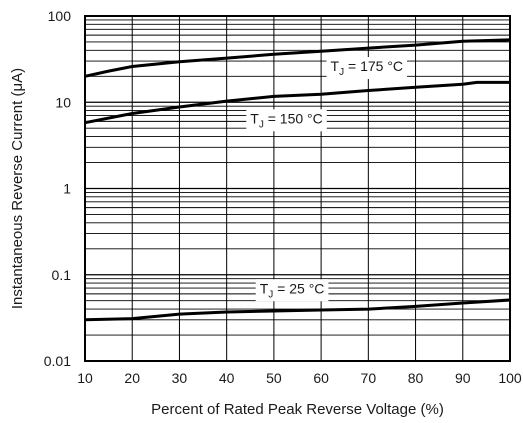  What do you see at coordinates (63, 102) in the screenshot?
I see `y-tick-label: 10` at bounding box center [63, 102].